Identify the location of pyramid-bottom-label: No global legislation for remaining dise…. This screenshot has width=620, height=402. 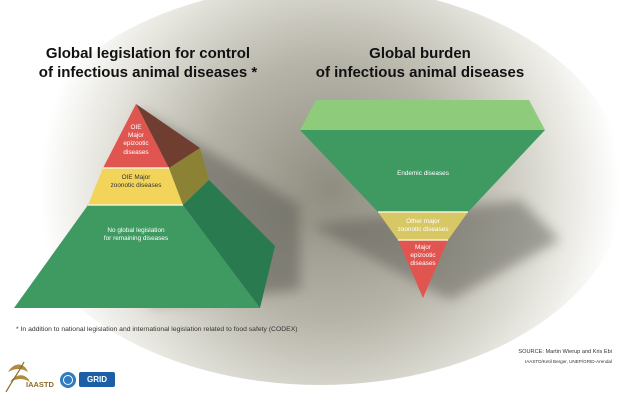
(136, 235).